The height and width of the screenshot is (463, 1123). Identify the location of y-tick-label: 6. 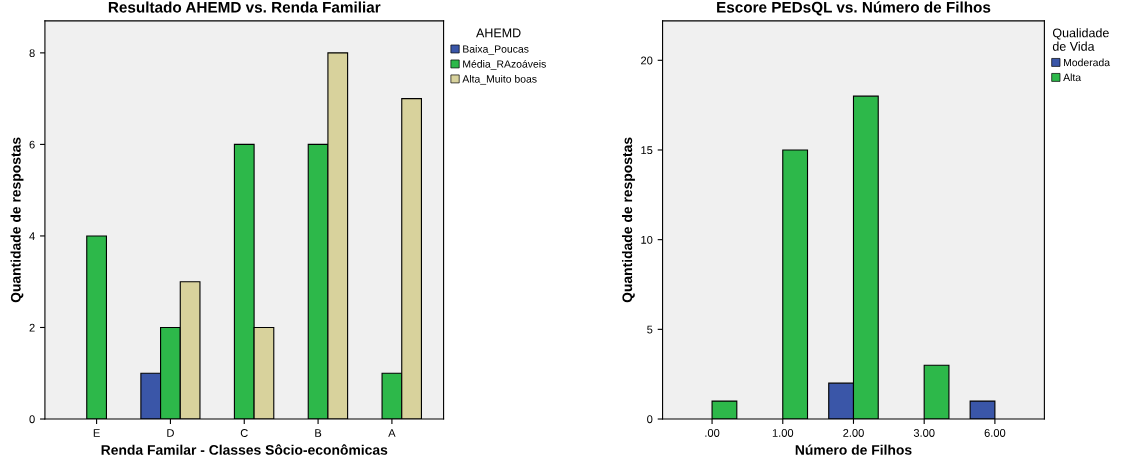
(32, 144).